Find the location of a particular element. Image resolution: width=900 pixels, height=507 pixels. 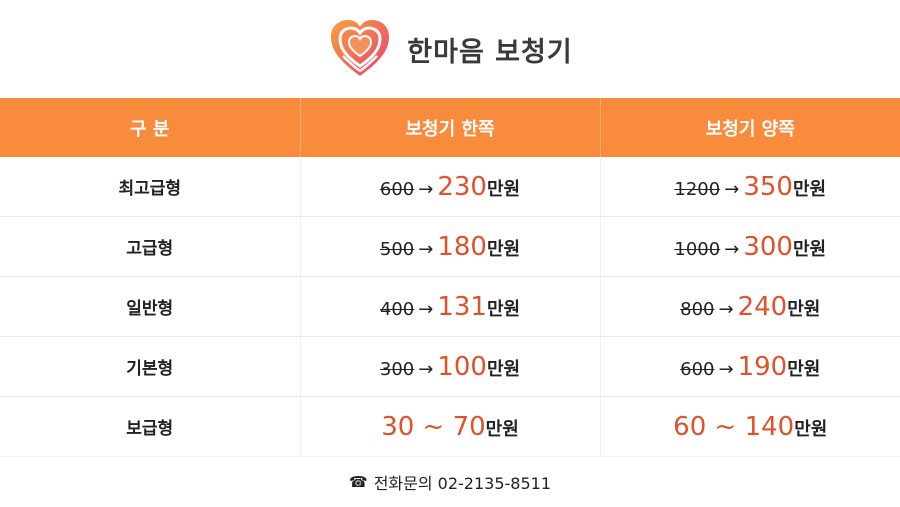

pair-price-cell: 60 ~ 140만원 is located at coordinates (750, 426).